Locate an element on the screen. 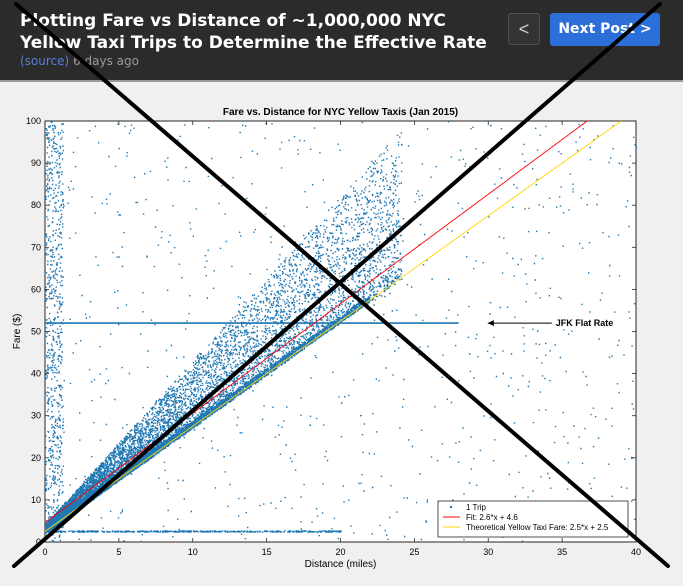 This screenshot has height=586, width=683. x-tick-label: 20 is located at coordinates (340, 552).